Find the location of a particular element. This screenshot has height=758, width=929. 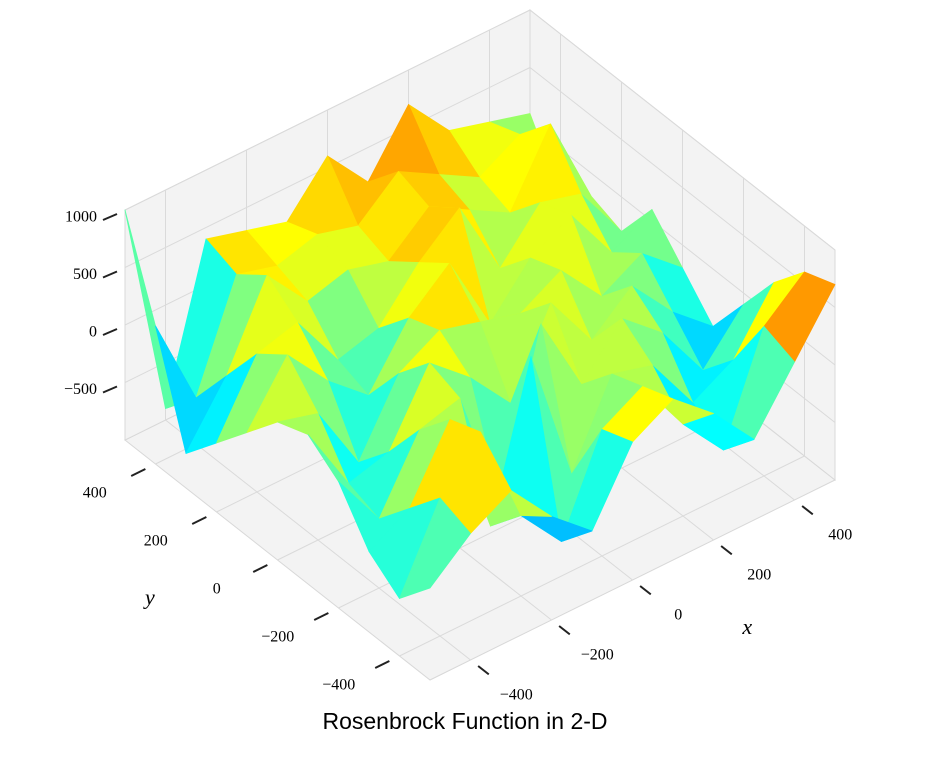

y-tick-label: 400 is located at coordinates (95, 493).